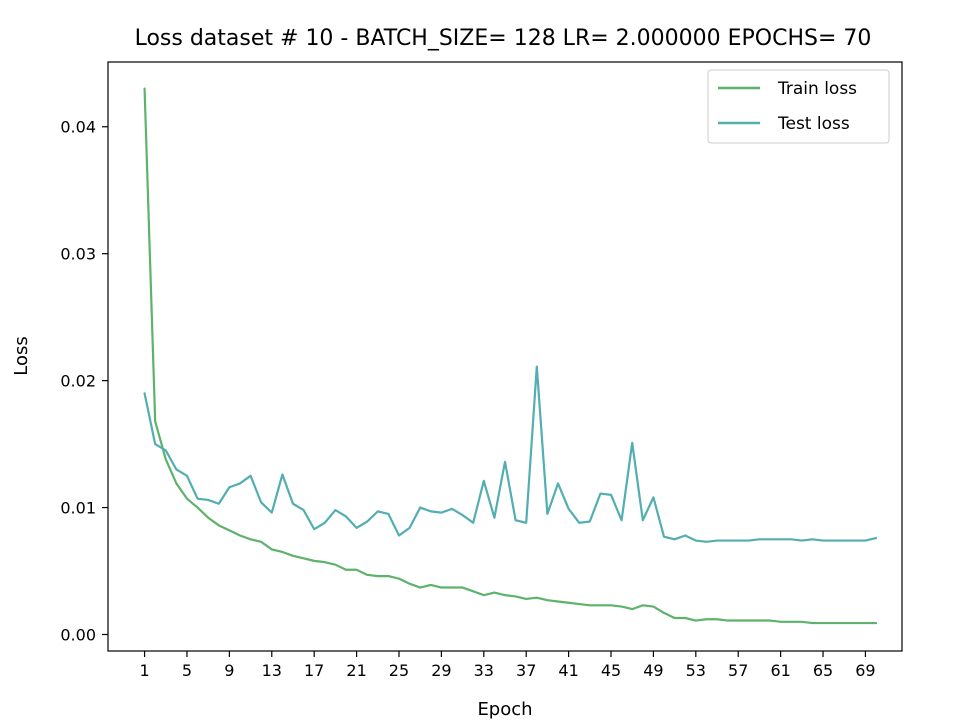 The height and width of the screenshot is (728, 960). I want to click on y-tick-label: 0.01, so click(78, 508).